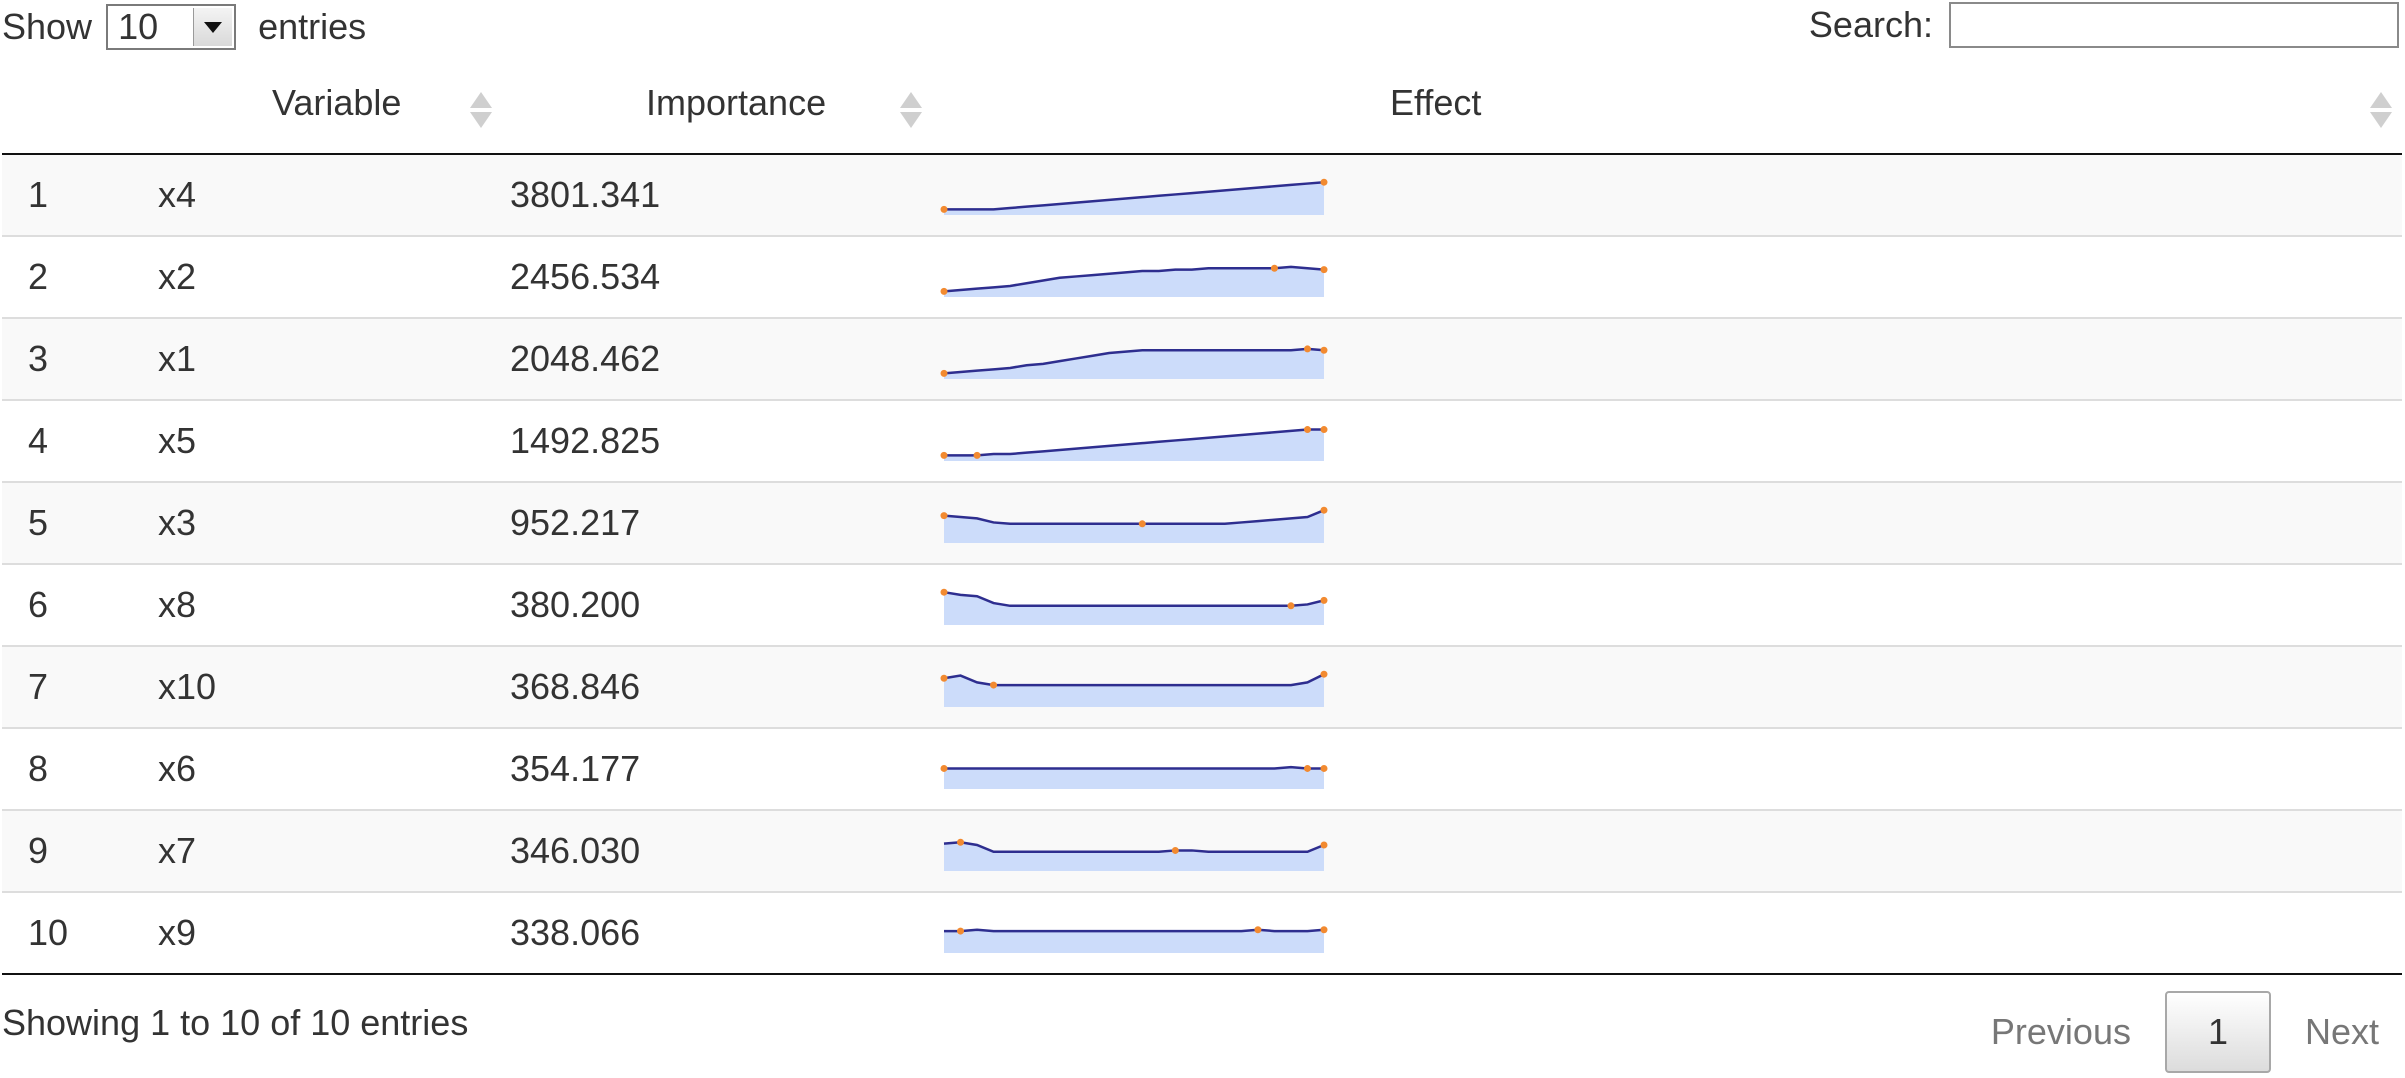 This screenshot has height=1078, width=2405. What do you see at coordinates (2341, 1031) in the screenshot?
I see `next-button: Next` at bounding box center [2341, 1031].